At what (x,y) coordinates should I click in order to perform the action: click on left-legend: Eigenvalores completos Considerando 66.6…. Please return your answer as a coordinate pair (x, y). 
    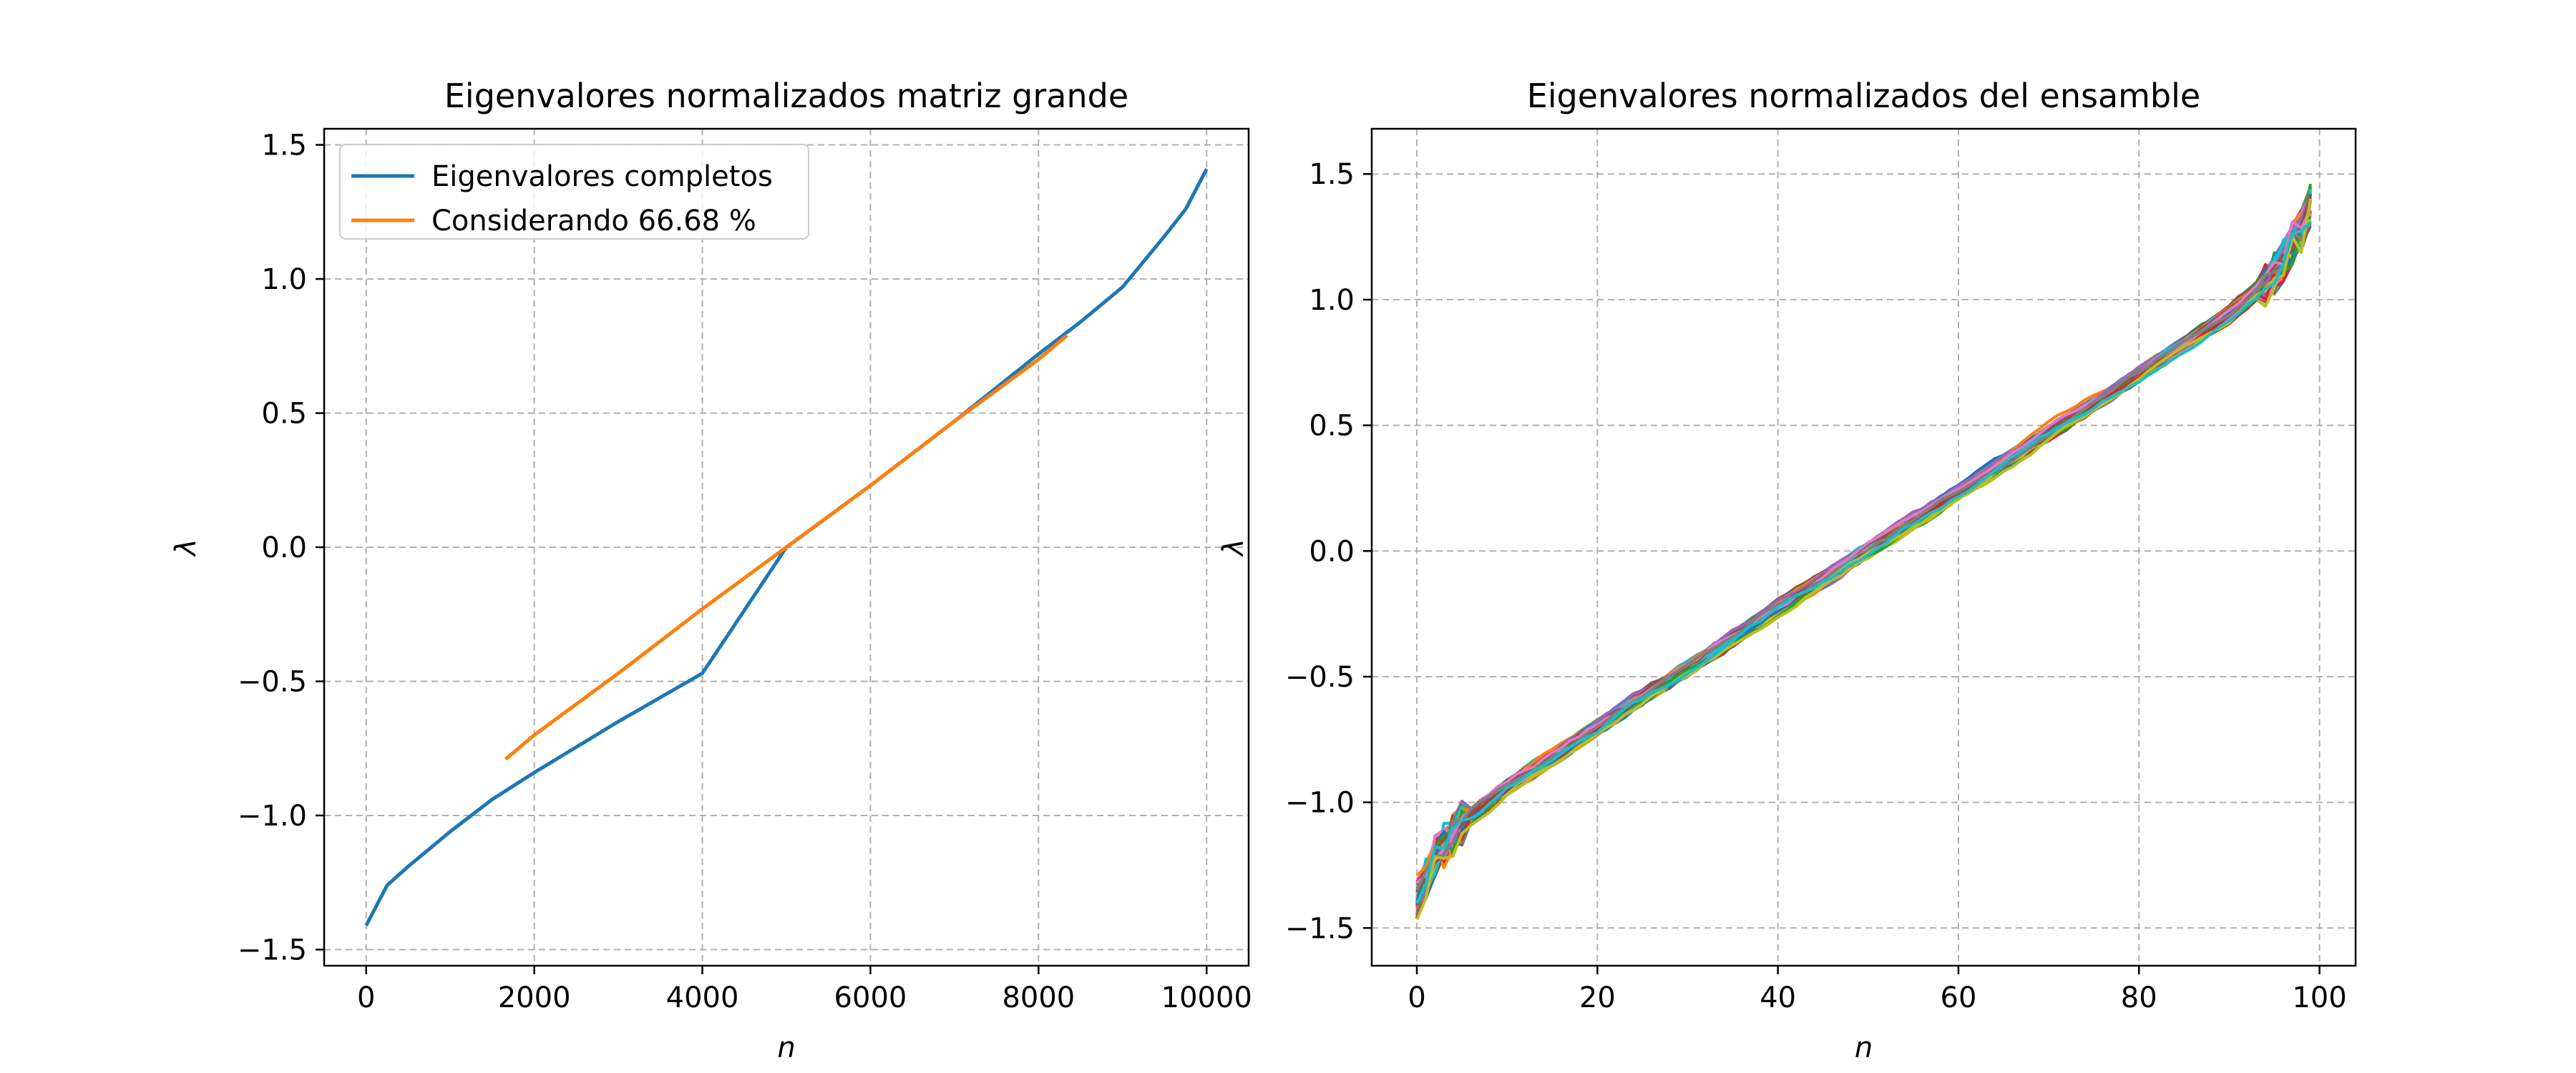
    Looking at the image, I should click on (574, 192).